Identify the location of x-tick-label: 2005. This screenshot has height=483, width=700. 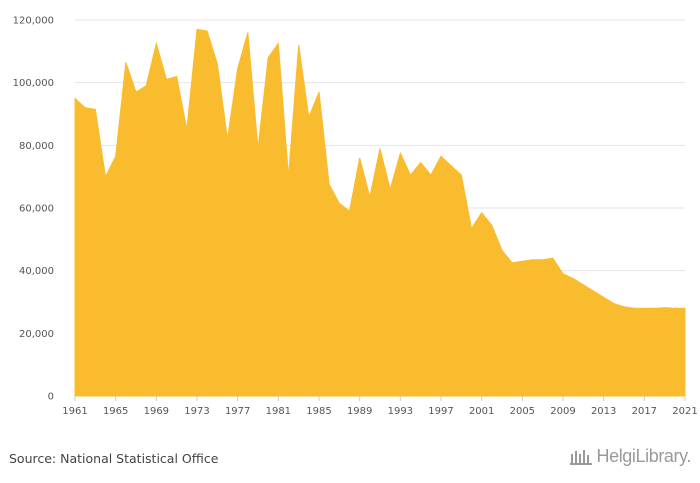
(522, 411).